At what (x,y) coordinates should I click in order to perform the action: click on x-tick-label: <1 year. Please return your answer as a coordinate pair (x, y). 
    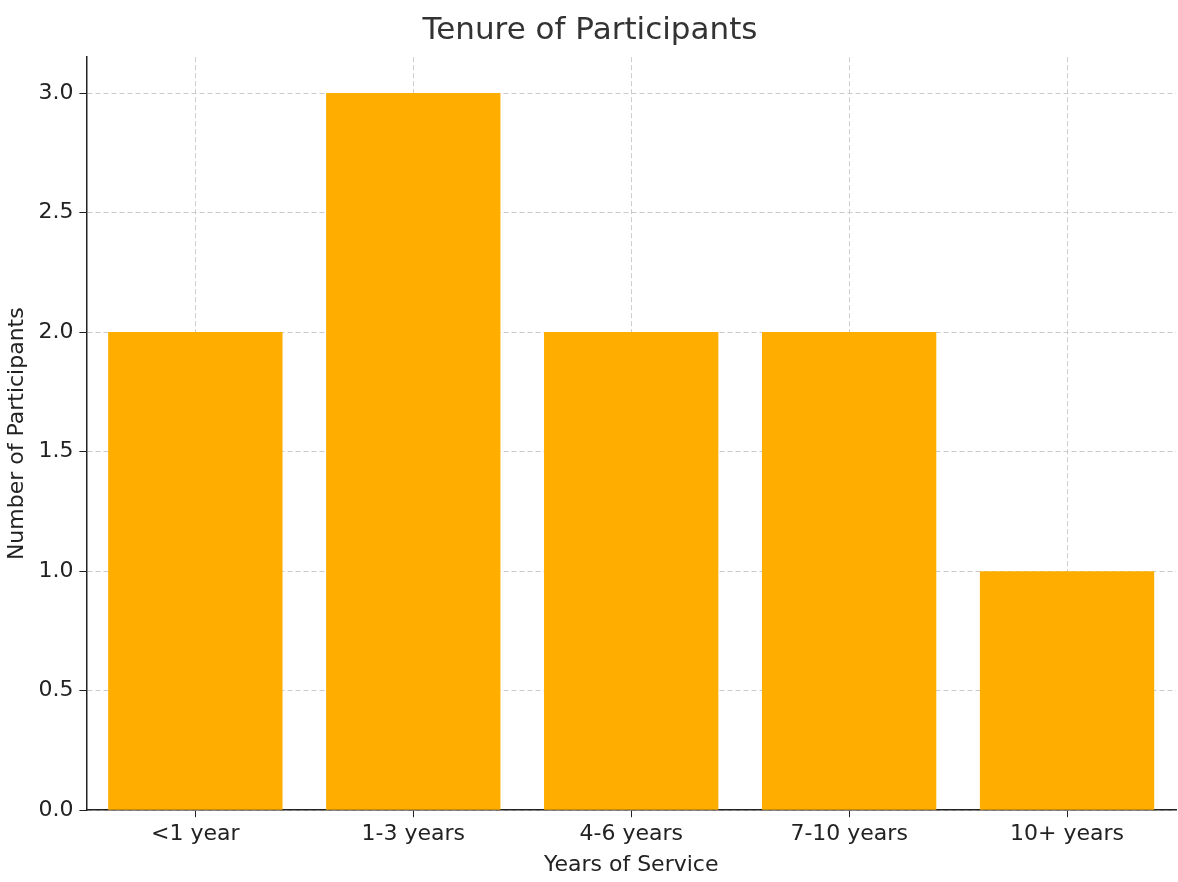
    Looking at the image, I should click on (196, 833).